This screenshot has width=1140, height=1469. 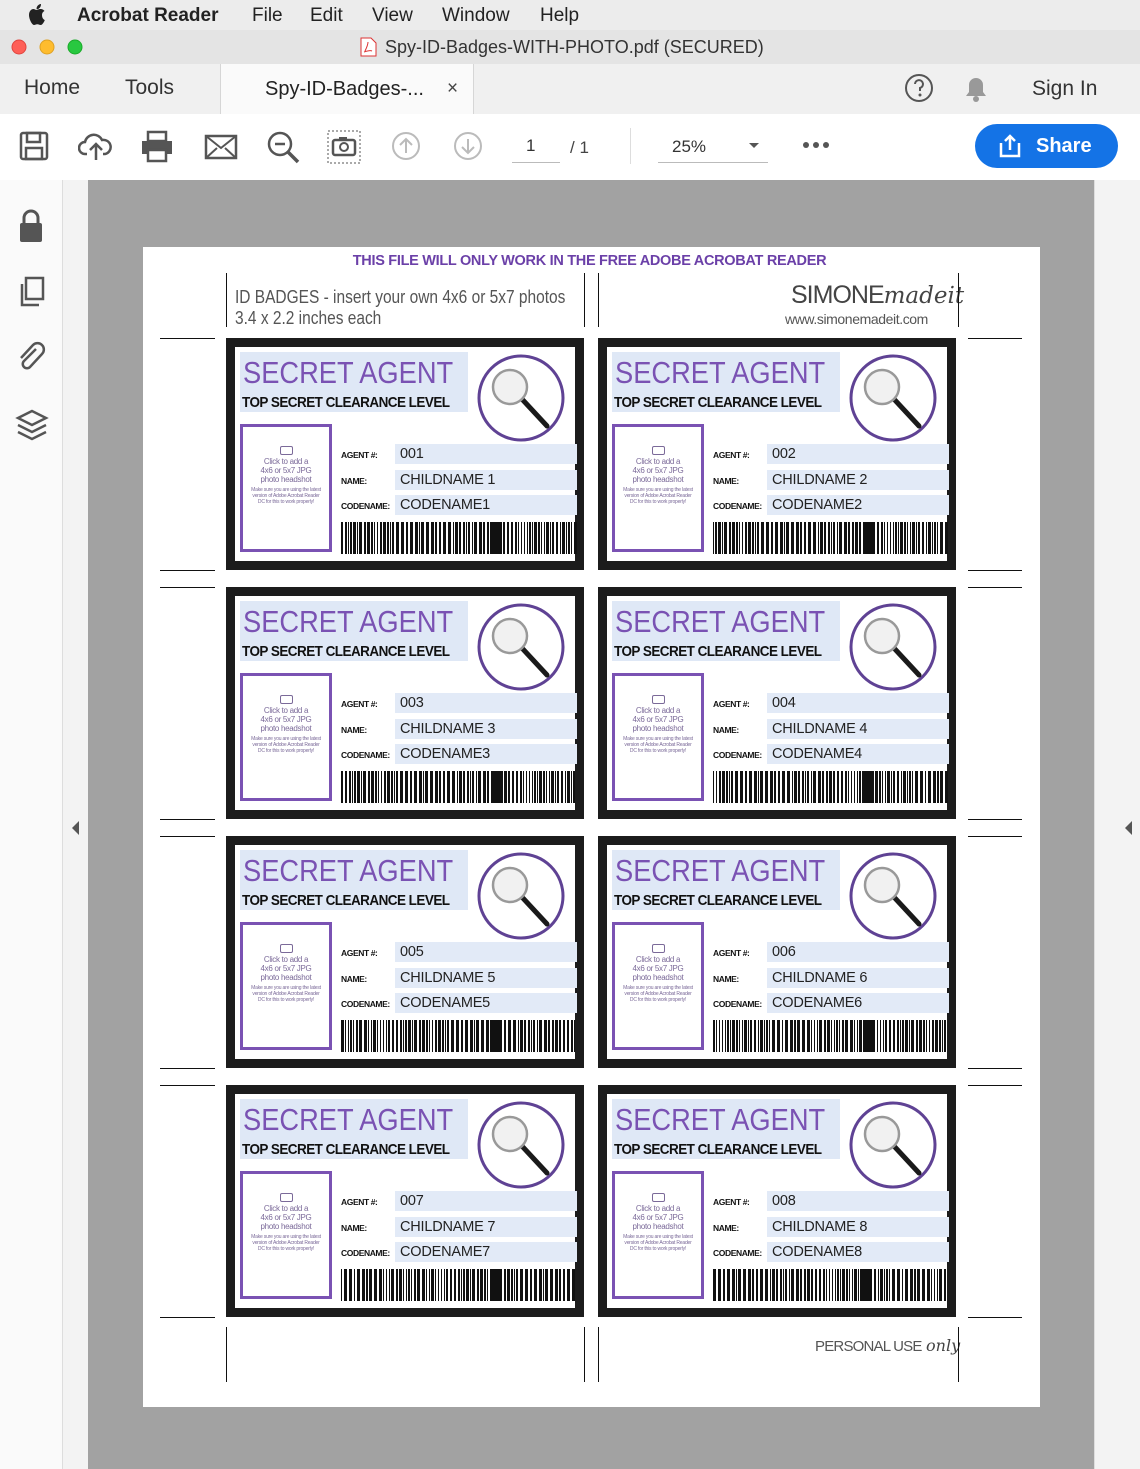 I want to click on field-input: 003, so click(x=486, y=703).